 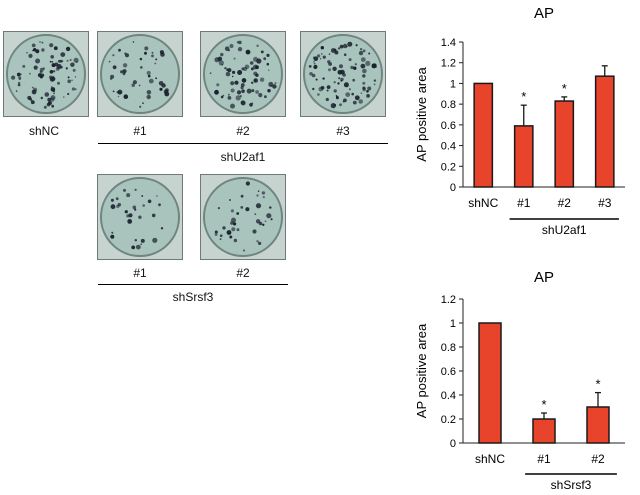 I want to click on y-axis-label: AP positive area, so click(x=421, y=370).